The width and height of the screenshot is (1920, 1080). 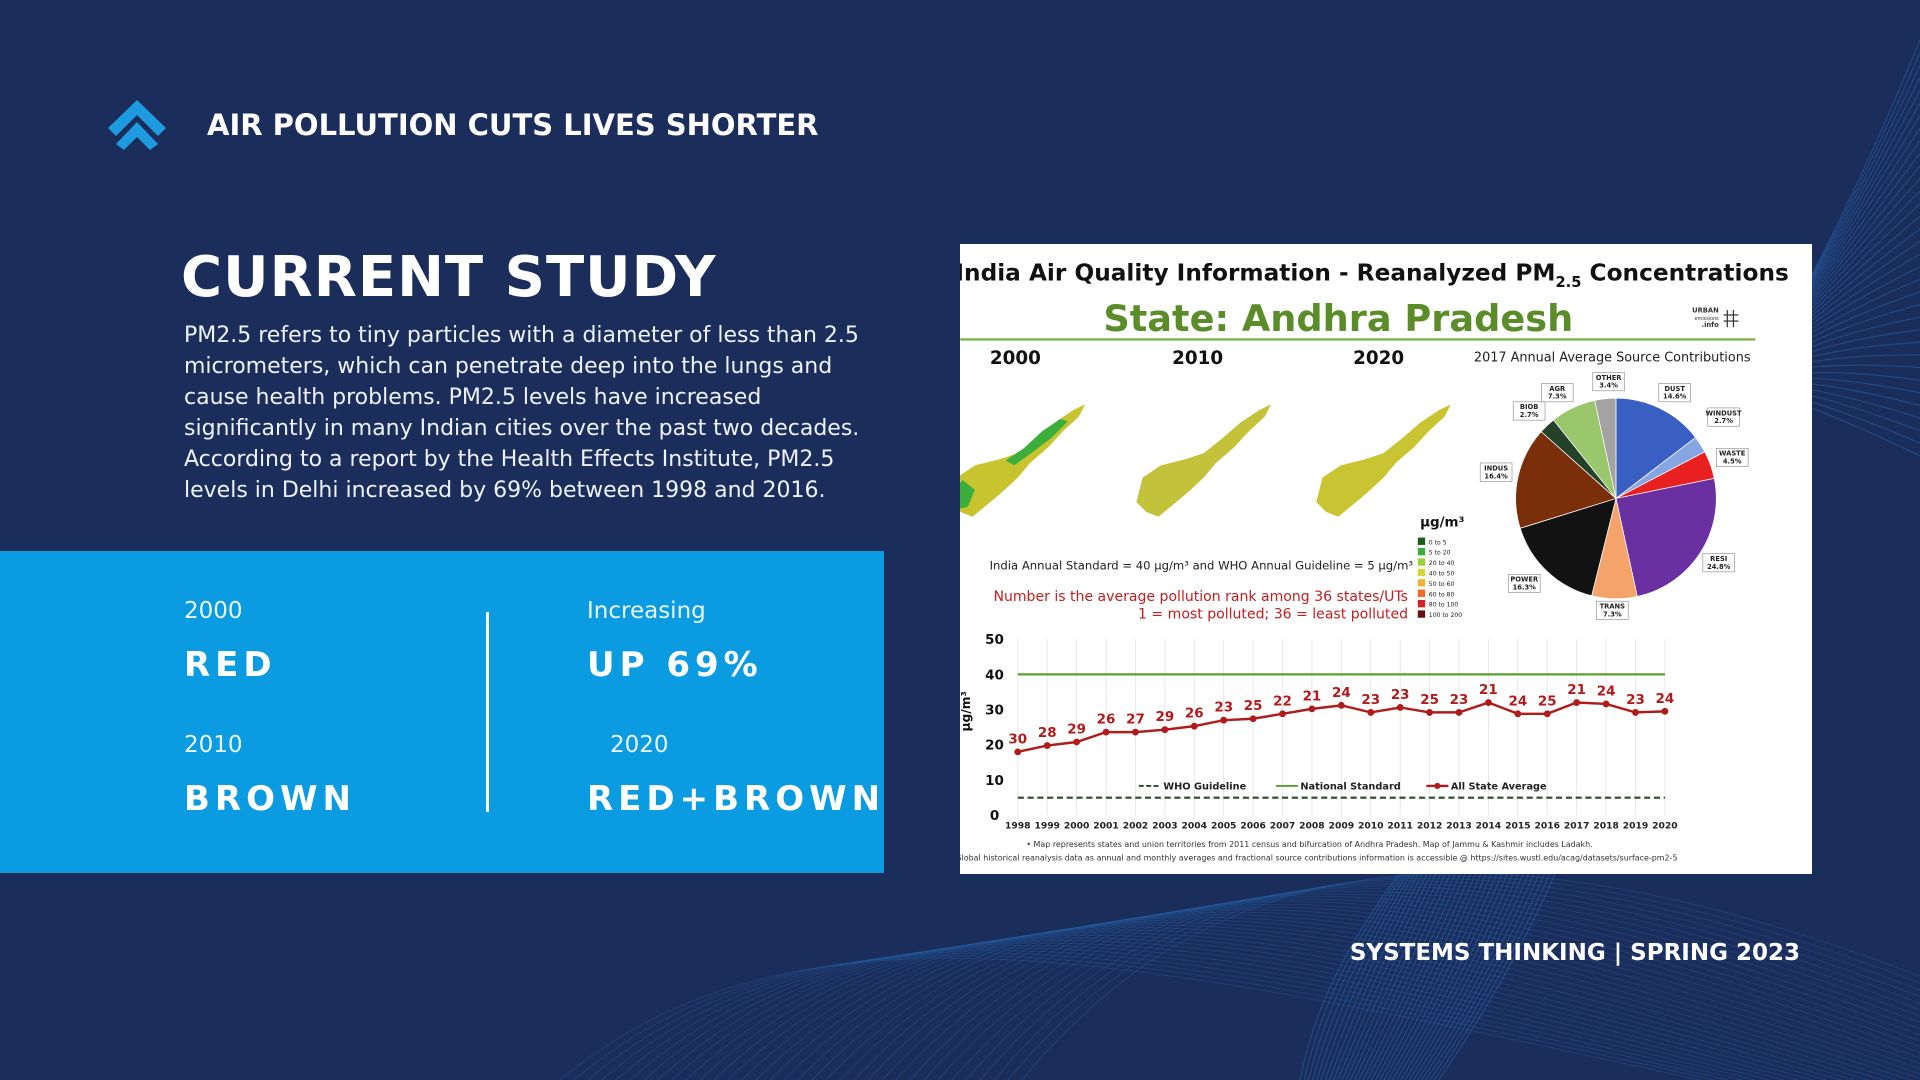 What do you see at coordinates (270, 799) in the screenshot?
I see `stat-value: BROWN` at bounding box center [270, 799].